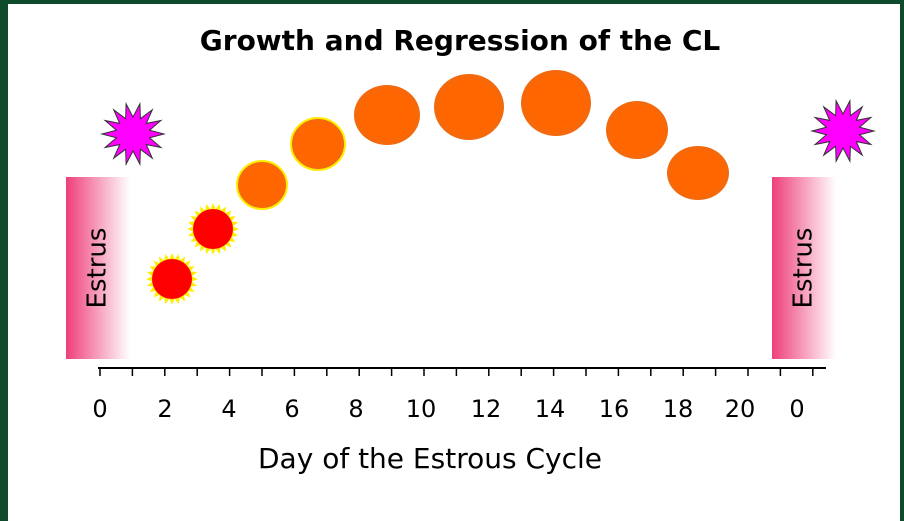  Describe the element at coordinates (430, 458) in the screenshot. I see `axis-label: Day of the Estrous Cycle` at that location.